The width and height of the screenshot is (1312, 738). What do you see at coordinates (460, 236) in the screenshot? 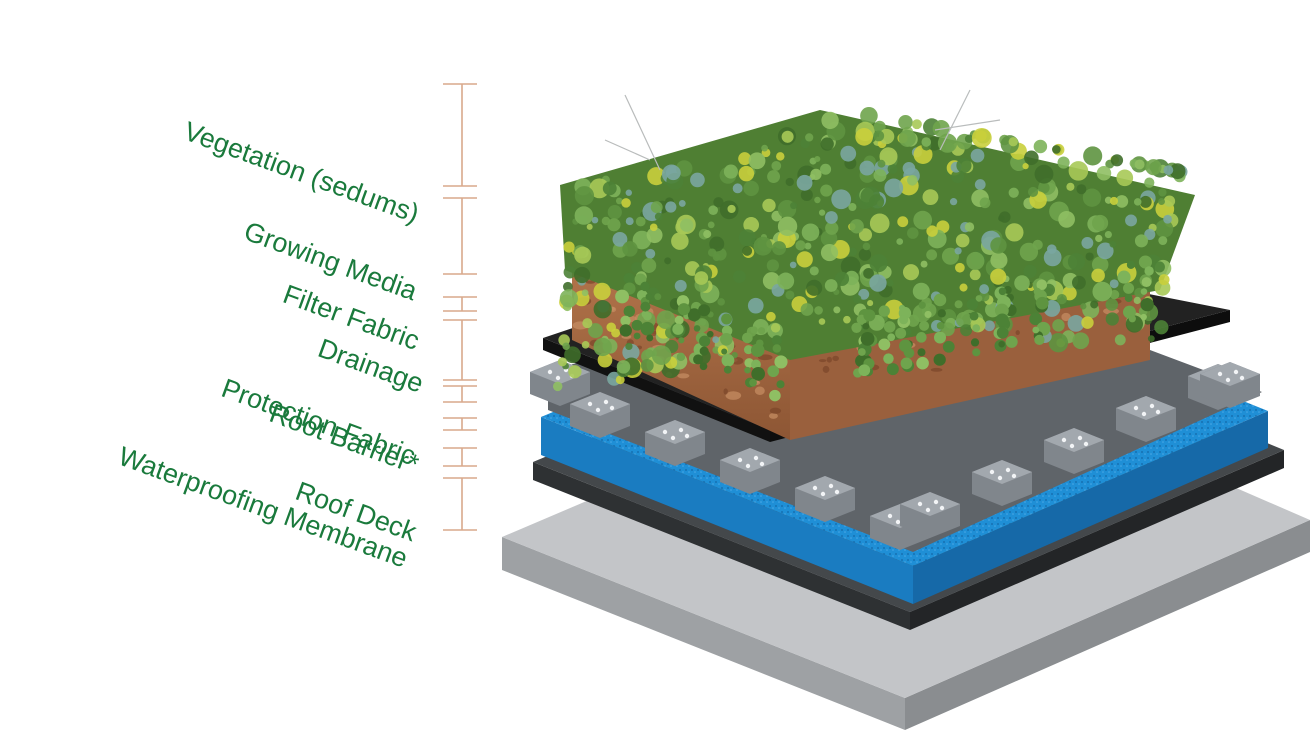
I see `bracket-growing-media` at bounding box center [460, 236].